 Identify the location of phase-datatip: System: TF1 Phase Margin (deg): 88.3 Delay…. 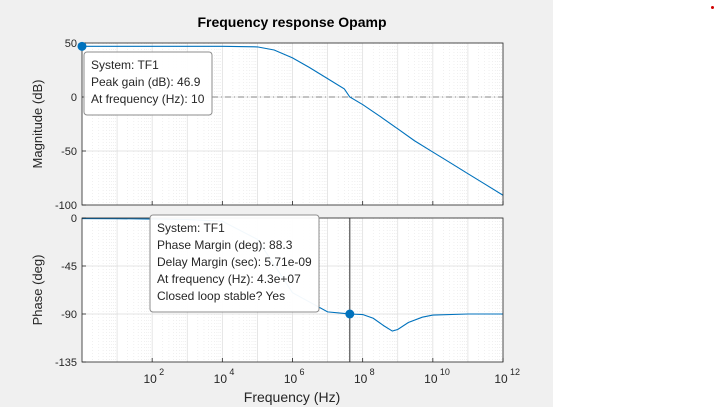
(234, 263).